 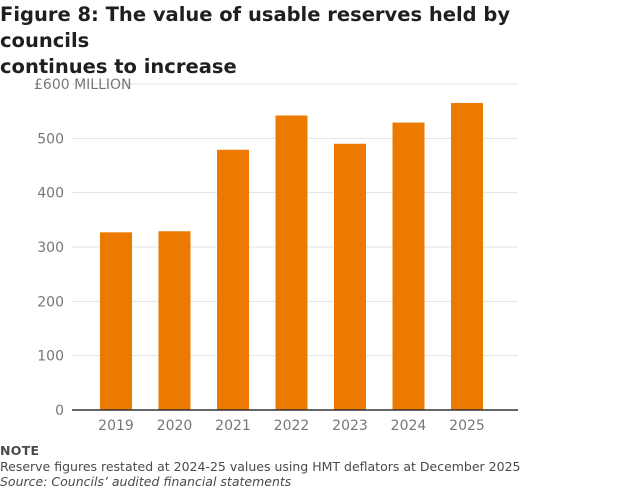 What do you see at coordinates (116, 321) in the screenshot?
I see `bar-2019` at bounding box center [116, 321].